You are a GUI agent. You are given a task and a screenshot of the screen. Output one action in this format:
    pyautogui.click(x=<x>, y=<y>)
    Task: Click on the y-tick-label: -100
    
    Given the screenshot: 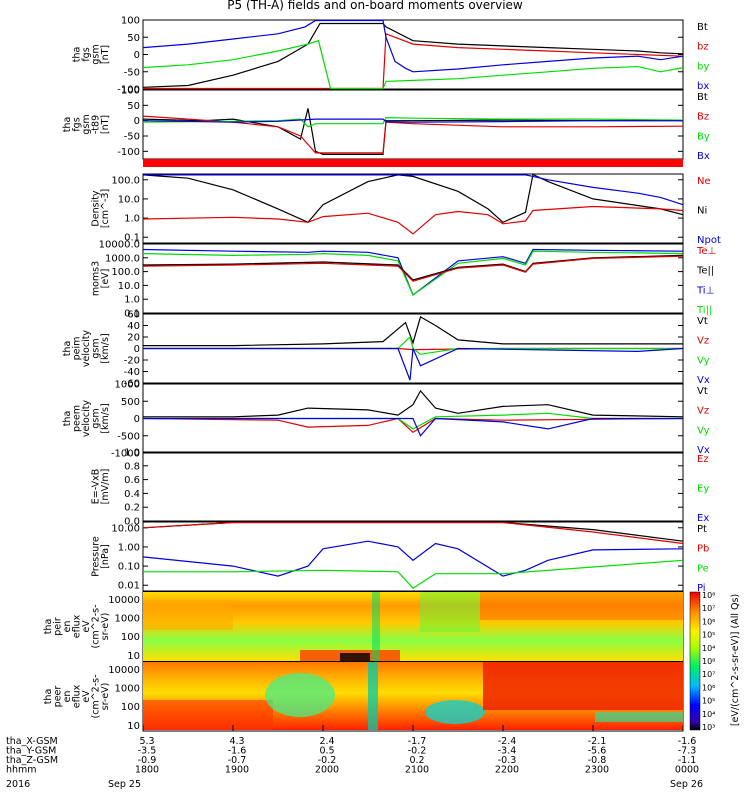 What is the action you would take?
    pyautogui.click(x=128, y=152)
    